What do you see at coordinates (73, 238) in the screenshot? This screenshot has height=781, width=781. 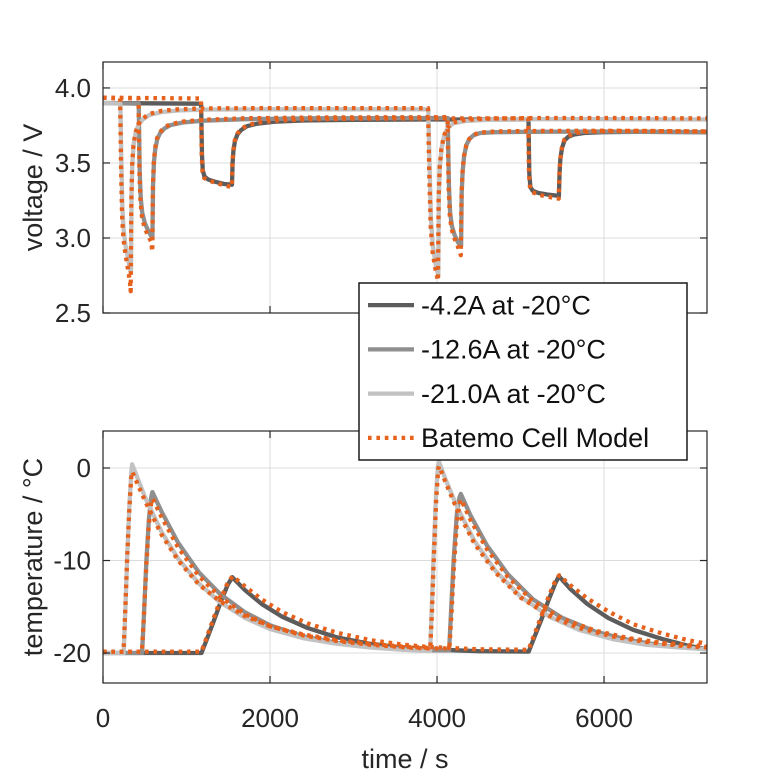 I see `voltage-ytick-label: 3.0` at bounding box center [73, 238].